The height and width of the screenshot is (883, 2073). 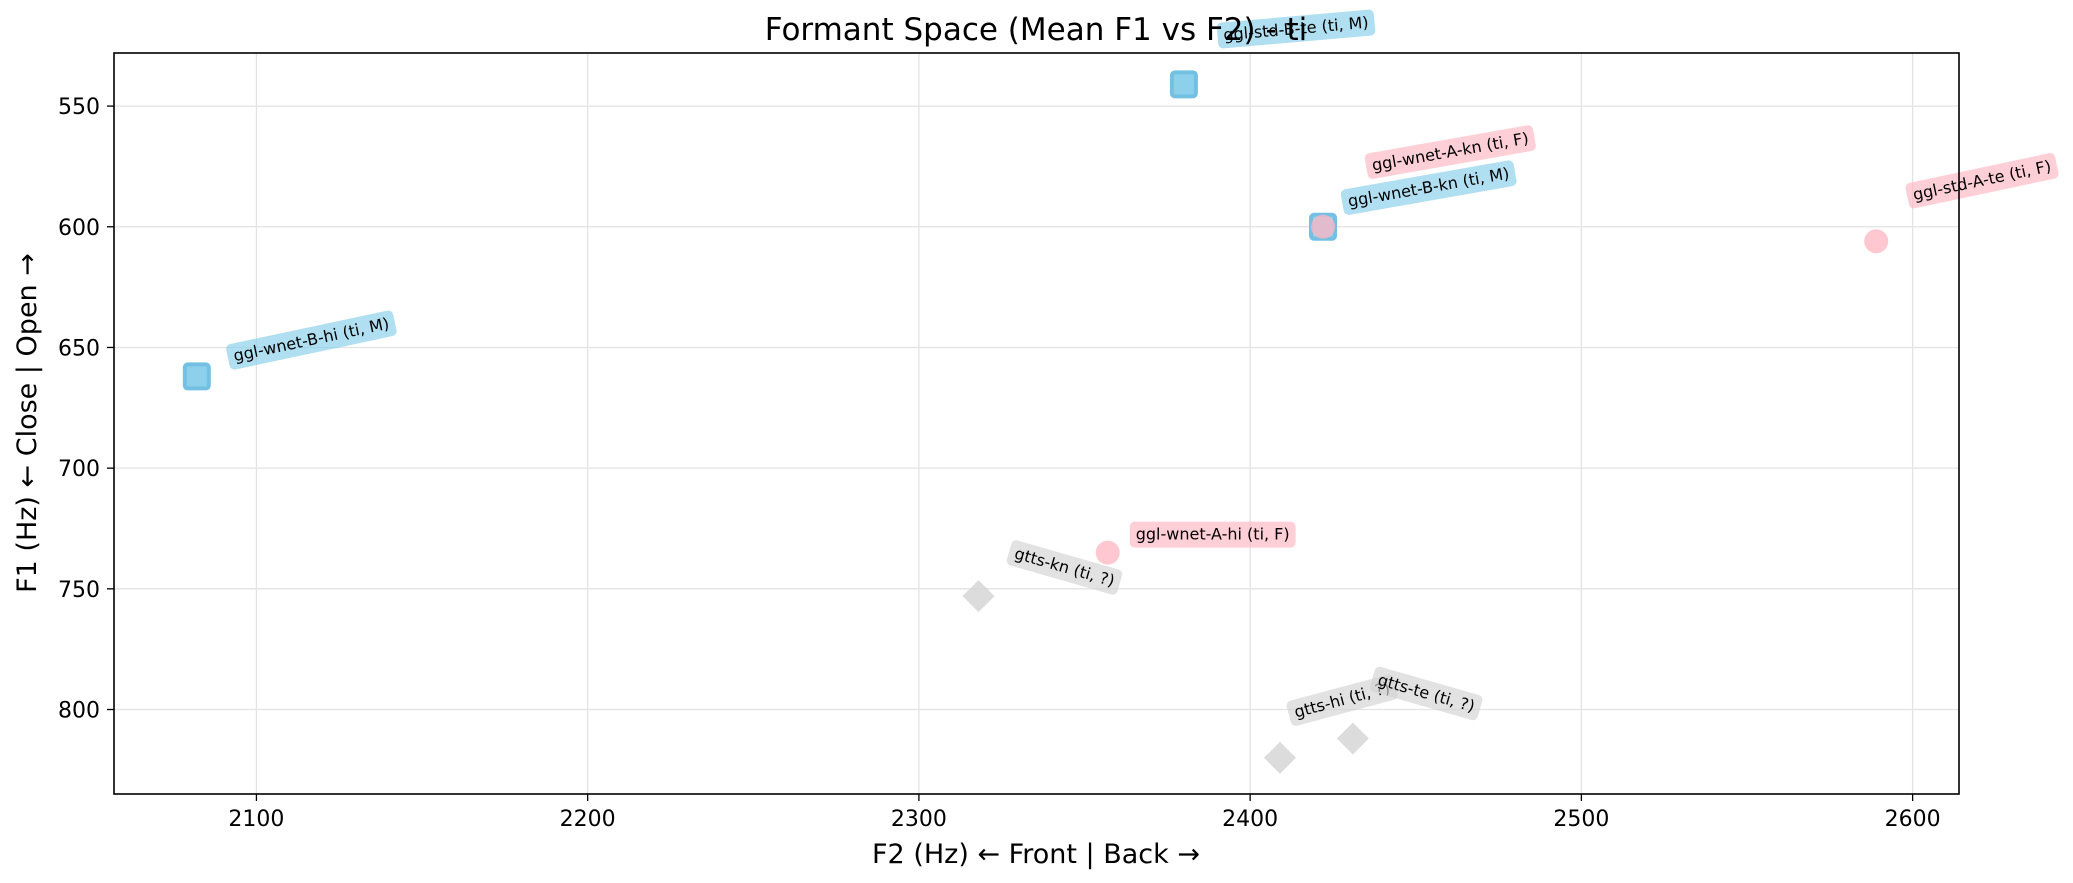 I want to click on x-tick-label: 2600, so click(x=1913, y=819).